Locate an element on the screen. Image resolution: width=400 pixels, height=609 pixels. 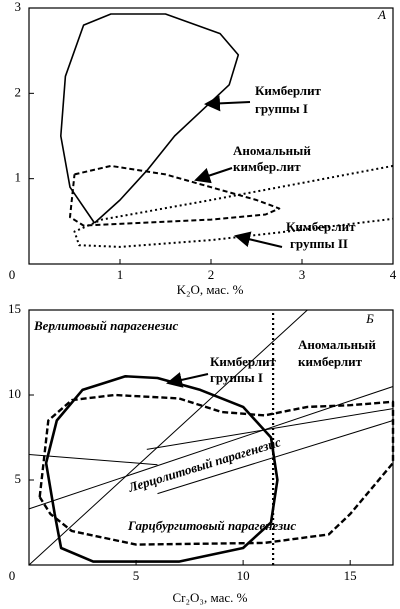
annotation: Верлитовый парагенезис is located at coordinates (106, 325).